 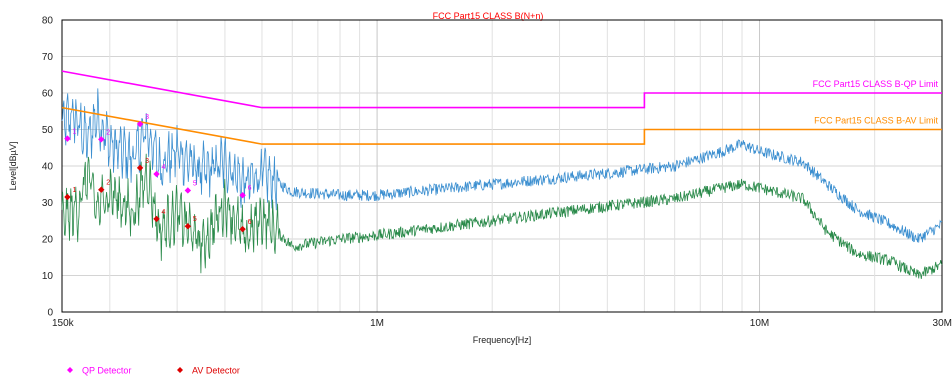 I want to click on y-tick-label: 20, so click(x=48, y=240).